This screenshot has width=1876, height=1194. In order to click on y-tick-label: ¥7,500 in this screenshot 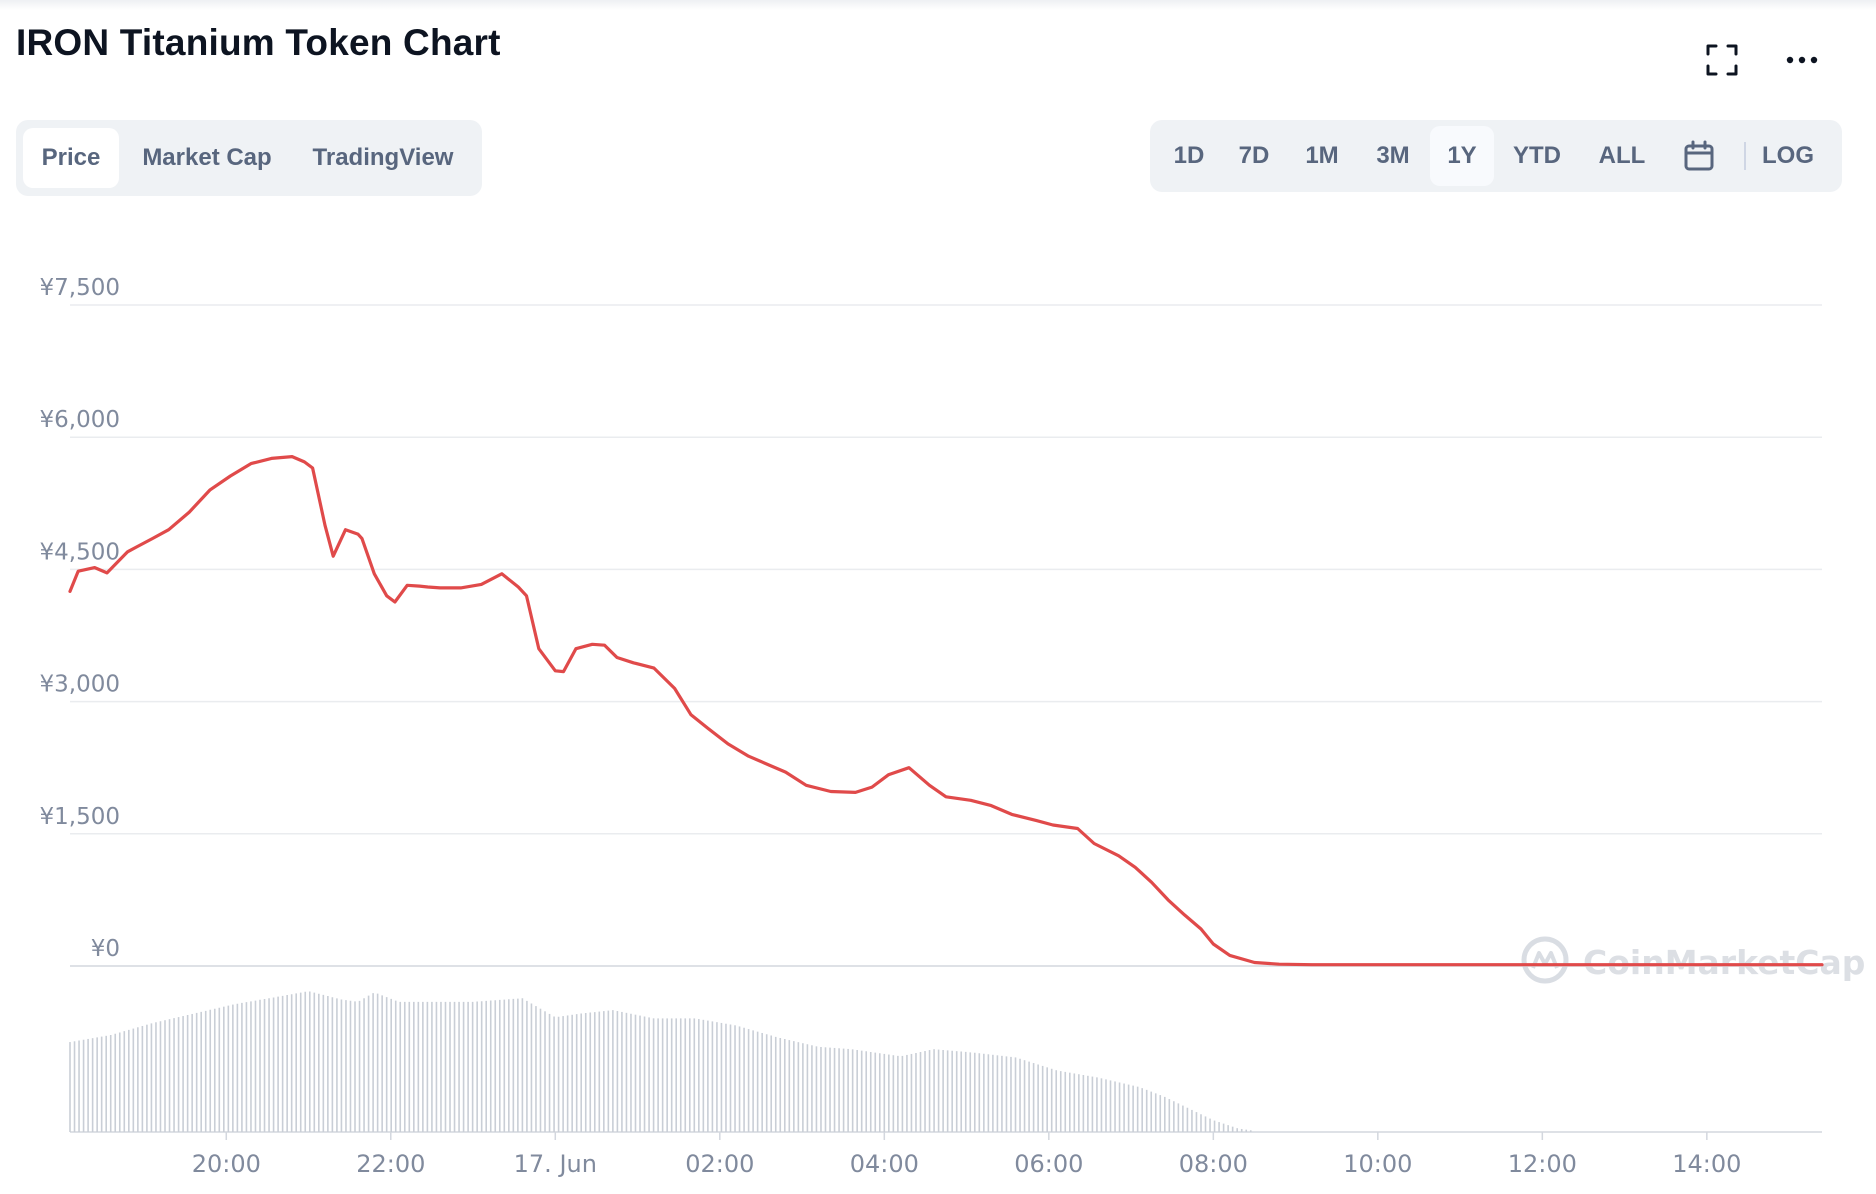, I will do `click(80, 288)`.